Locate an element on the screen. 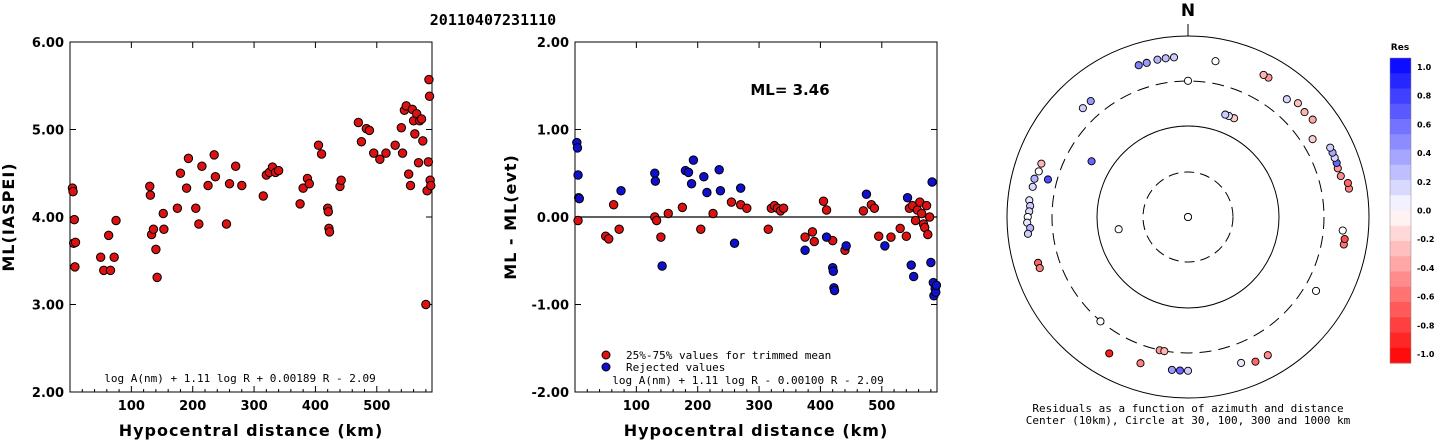  ring-300km is located at coordinates (1188, 217).